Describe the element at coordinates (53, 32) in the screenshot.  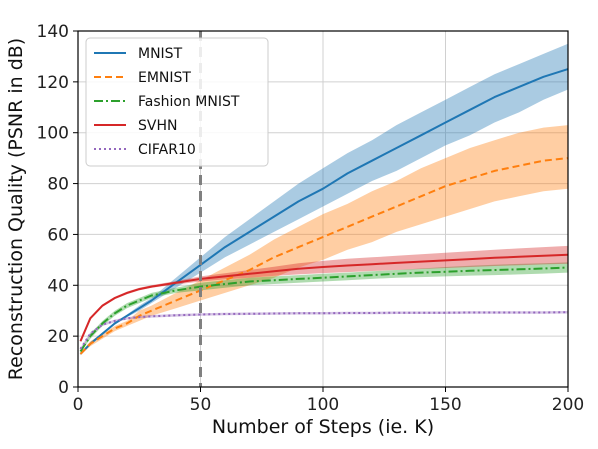
I see `y-tick-label: 140` at that location.